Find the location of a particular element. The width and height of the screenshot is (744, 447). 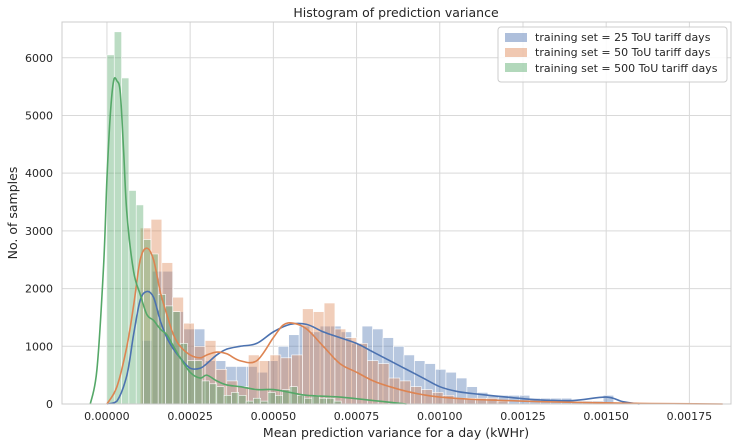

y-tick-label: 5000 is located at coordinates (39, 115).